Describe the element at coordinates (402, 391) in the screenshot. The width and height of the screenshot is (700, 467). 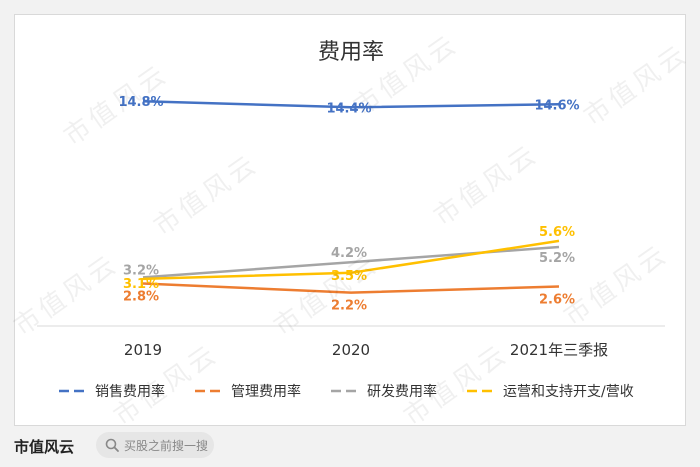
I see `legend-label: 研发费用率` at that location.